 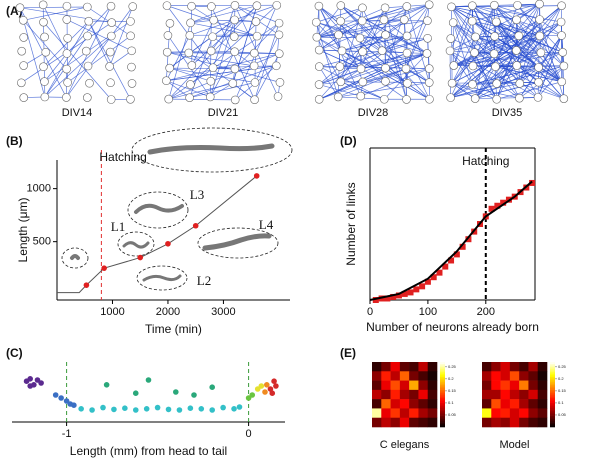 What do you see at coordinates (348, 141) in the screenshot?
I see `panel-label: (D)` at bounding box center [348, 141].